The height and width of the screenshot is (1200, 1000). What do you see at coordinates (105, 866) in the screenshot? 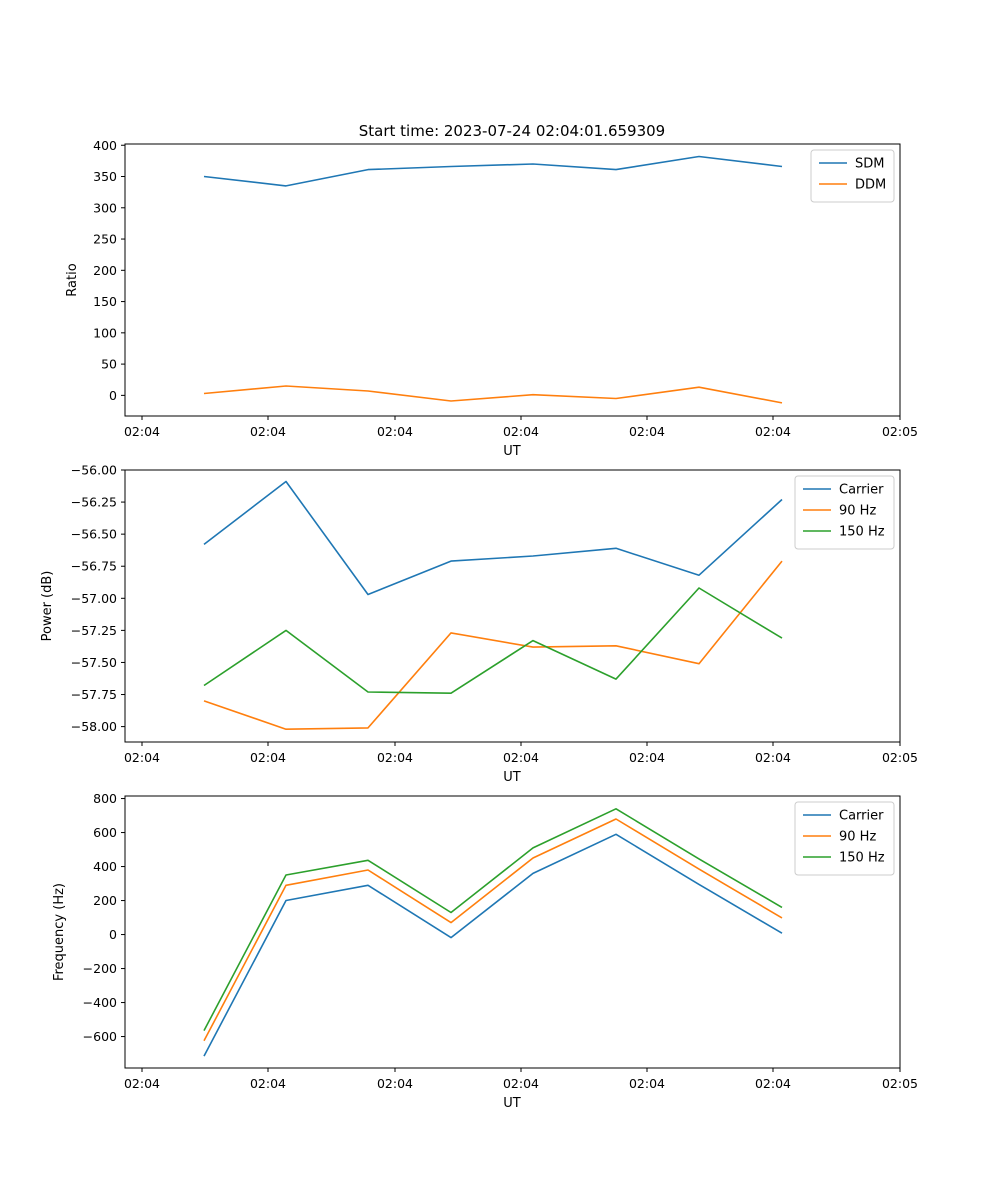
I see `y-tick-label: 400` at bounding box center [105, 866].